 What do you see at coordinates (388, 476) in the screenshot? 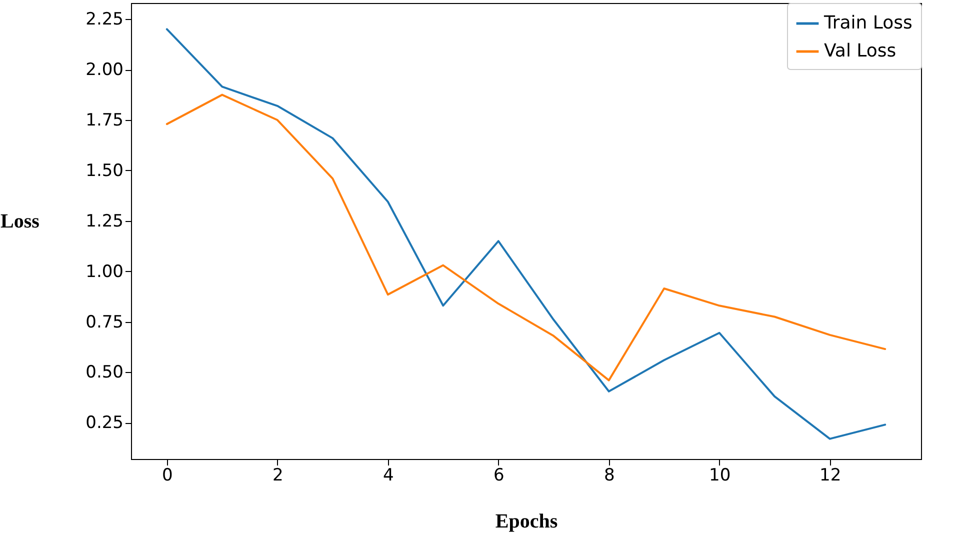
I see `x-tick-label: 4` at bounding box center [388, 476].